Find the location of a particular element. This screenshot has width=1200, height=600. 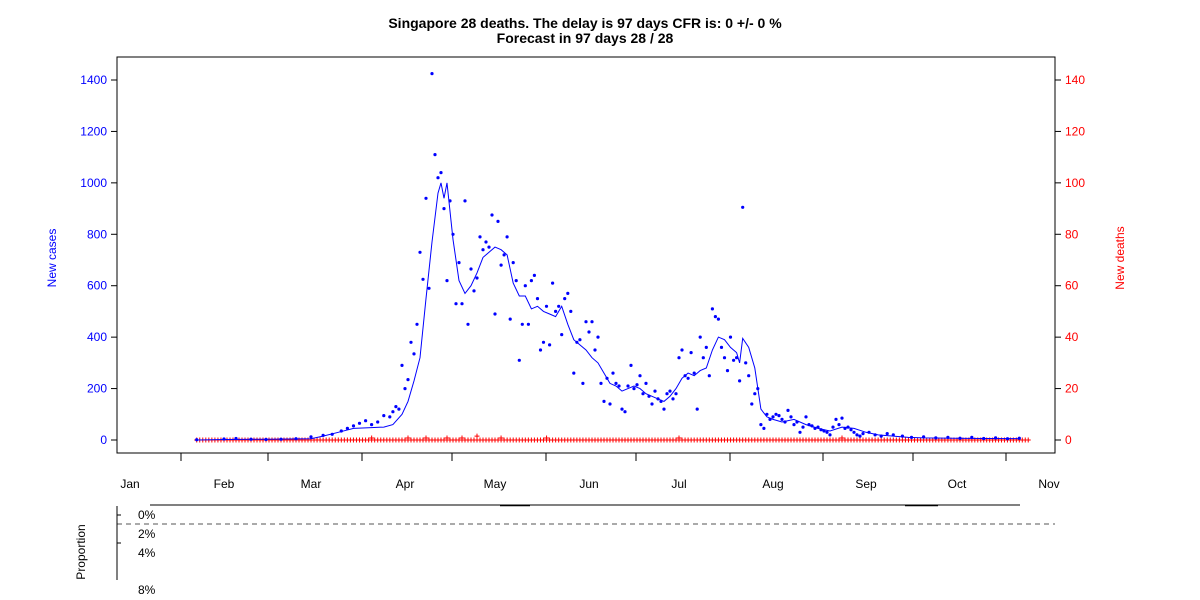

y-tick-label-right-7: 140 is located at coordinates (1075, 80).